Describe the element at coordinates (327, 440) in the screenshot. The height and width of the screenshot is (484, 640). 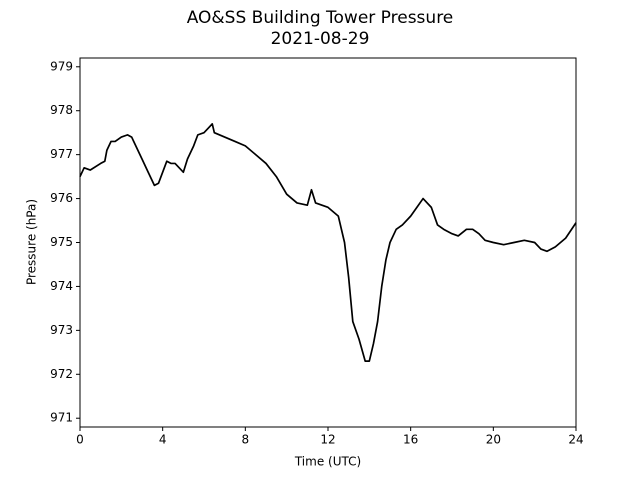
I see `x-tick-label: 12` at that location.